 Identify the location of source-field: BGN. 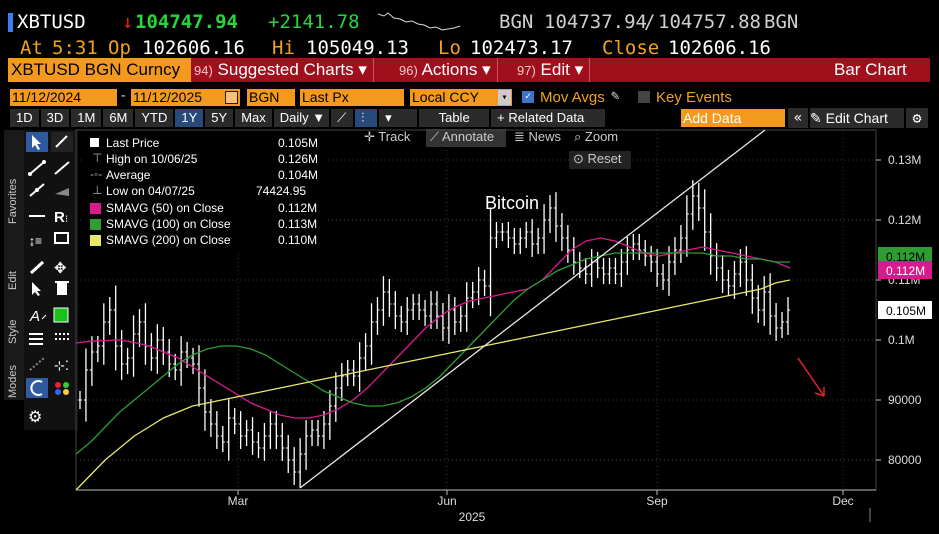
(271, 97).